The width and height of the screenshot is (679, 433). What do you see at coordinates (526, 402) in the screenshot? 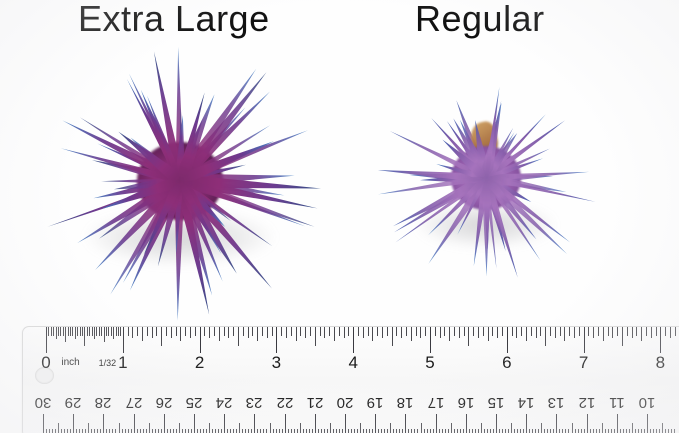
I see `cm-label-14: 14` at bounding box center [526, 402].